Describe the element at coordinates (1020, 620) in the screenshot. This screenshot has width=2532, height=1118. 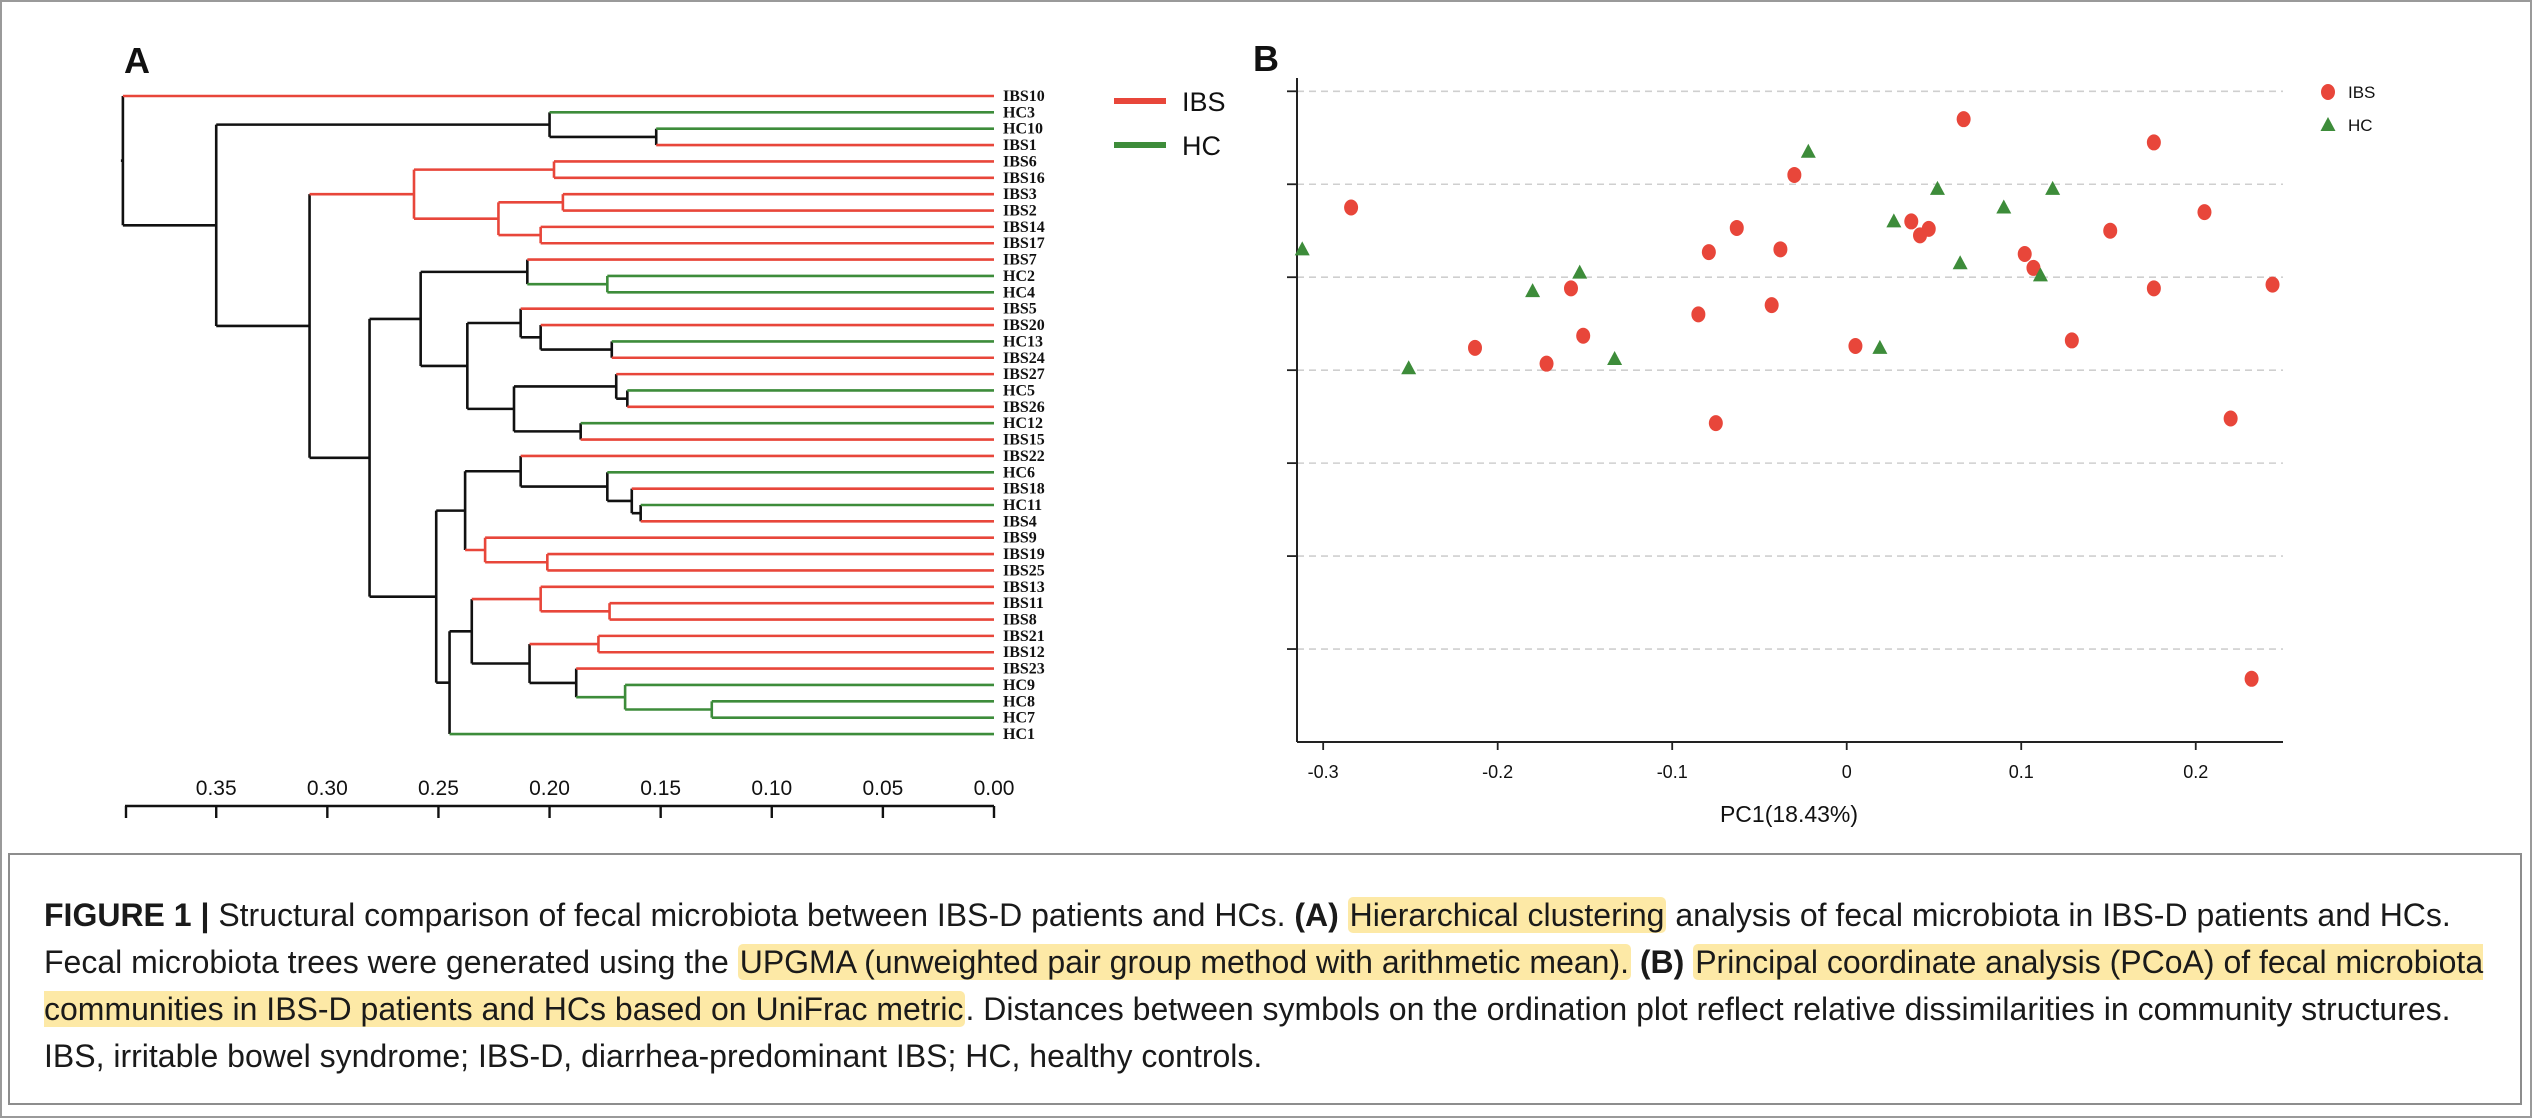
I see `leaf-label: IBS8` at that location.